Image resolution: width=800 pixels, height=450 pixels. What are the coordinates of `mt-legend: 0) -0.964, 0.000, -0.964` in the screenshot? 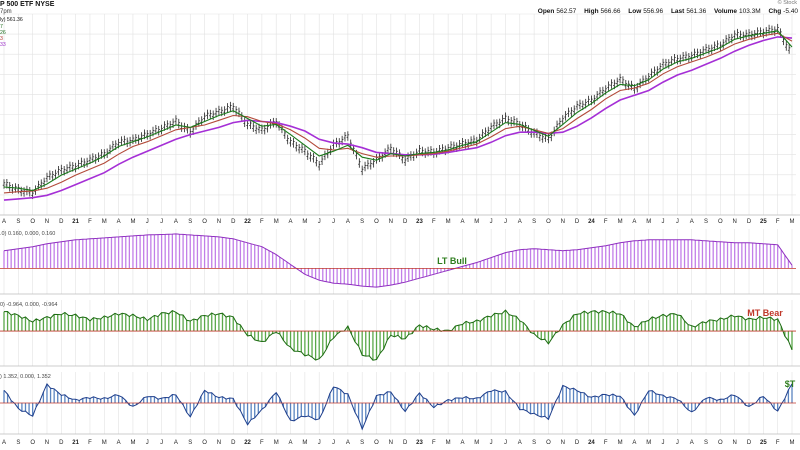 It's located at (28, 305).